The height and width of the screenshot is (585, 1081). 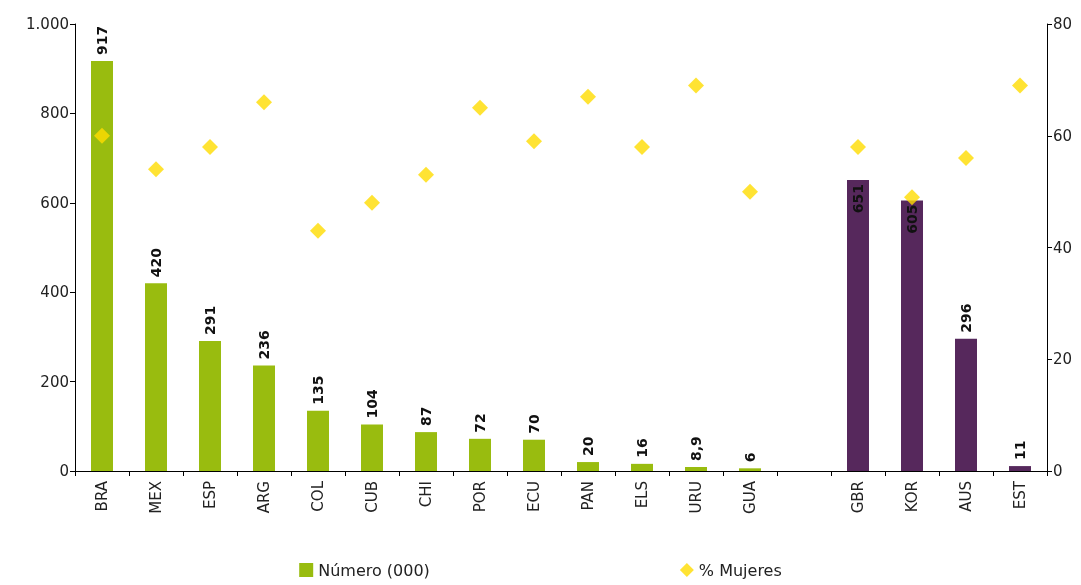 I want to click on data-label: 16, so click(x=642, y=448).